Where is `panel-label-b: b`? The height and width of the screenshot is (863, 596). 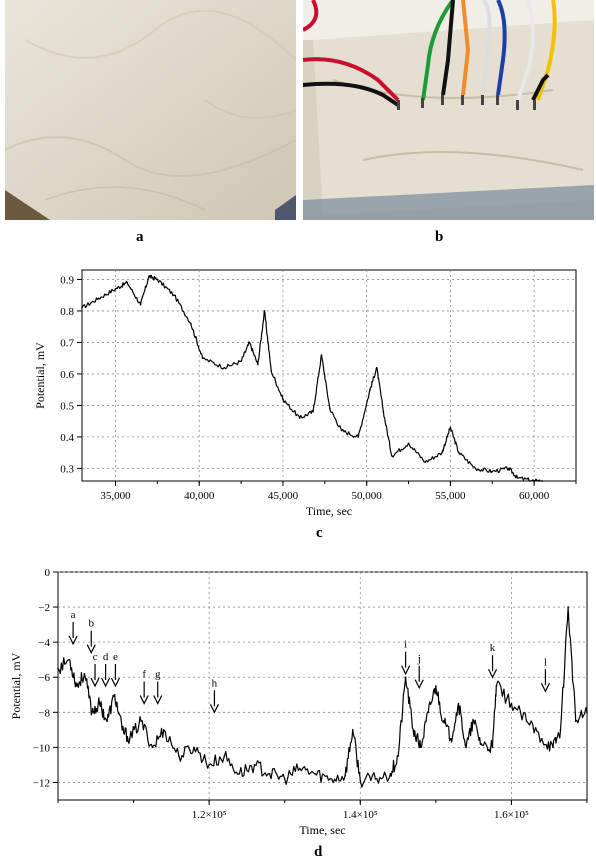
panel-label-b: b is located at coordinates (439, 237).